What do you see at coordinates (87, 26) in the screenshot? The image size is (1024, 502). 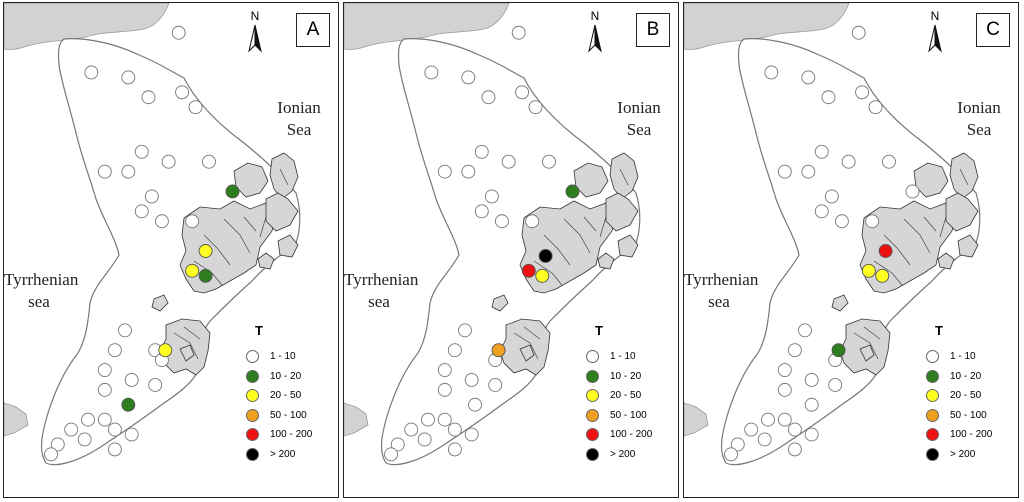 I see `neighbouring-land` at bounding box center [87, 26].